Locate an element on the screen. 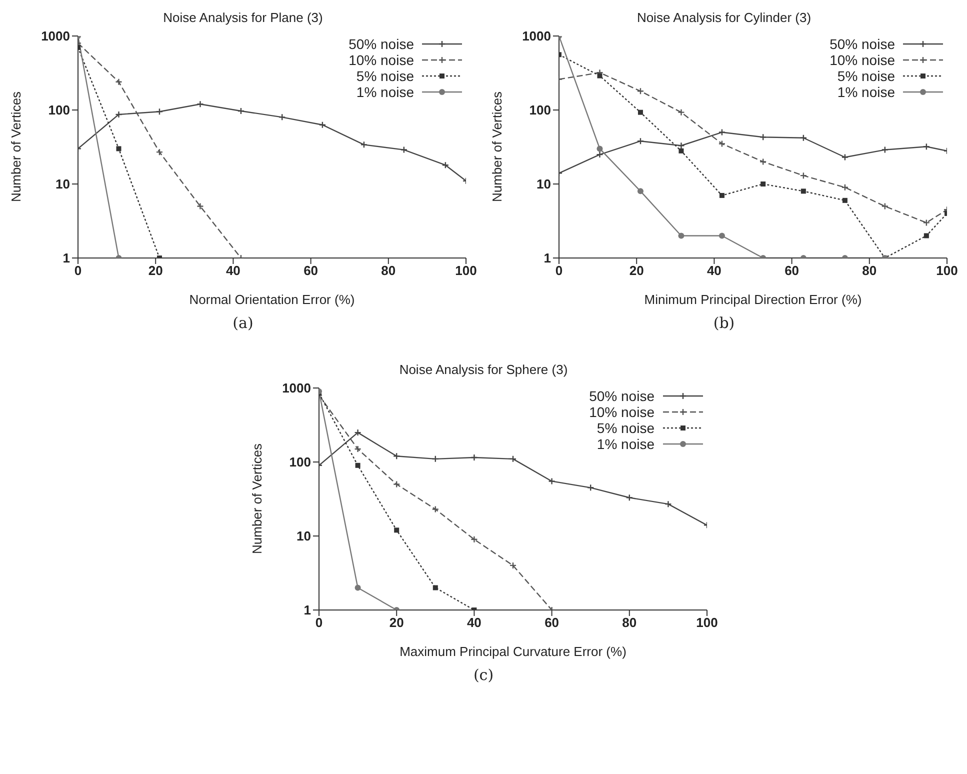 Image resolution: width=967 pixels, height=774 pixels. text: (b) is located at coordinates (724, 323).